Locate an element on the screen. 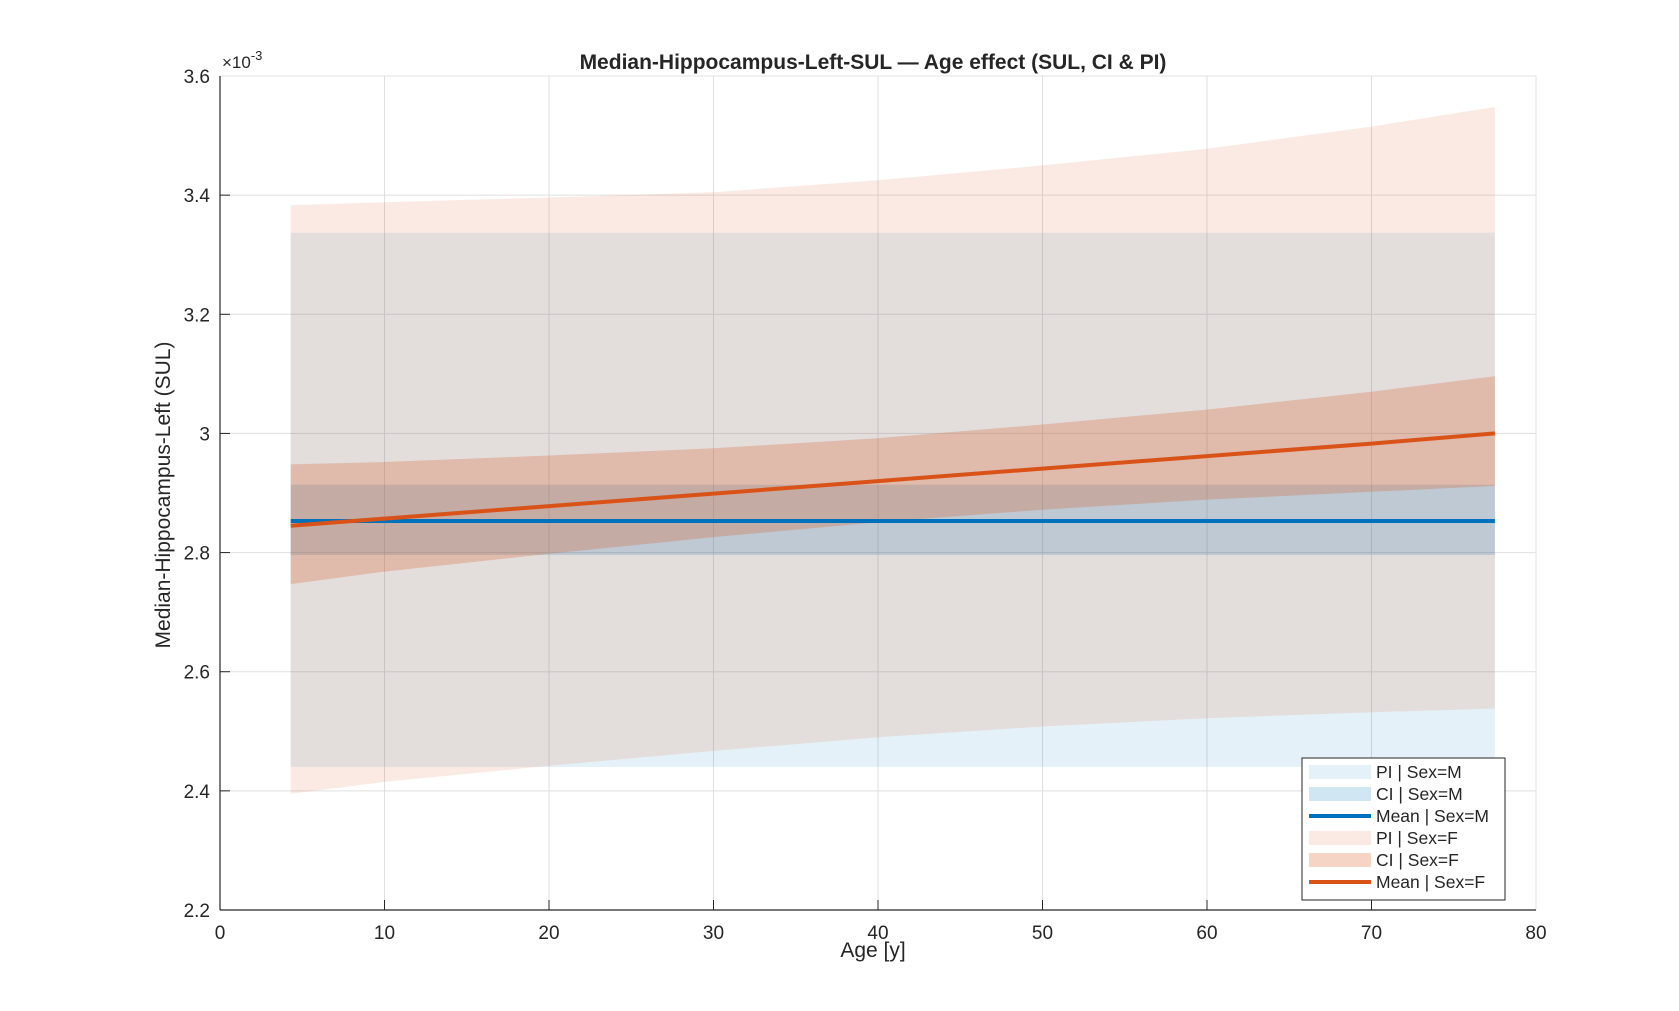 The height and width of the screenshot is (1011, 1679). x-tick-label: 50 is located at coordinates (1042, 933).